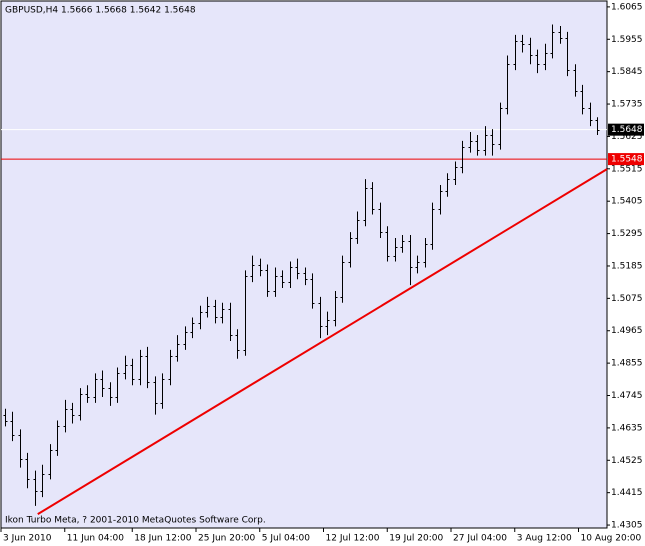  Describe the element at coordinates (627, 364) in the screenshot. I see `y-tick-label: 1.4855` at that location.